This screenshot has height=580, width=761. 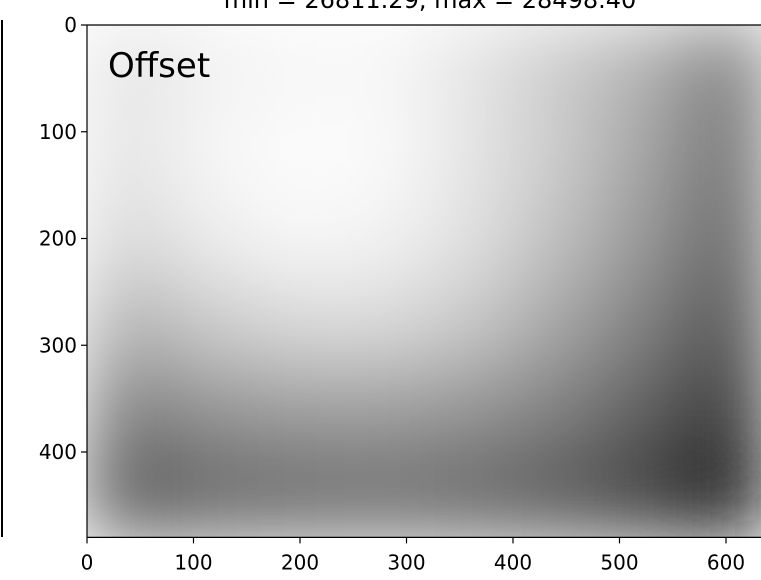 I want to click on y-tick-label: 0, so click(x=70, y=25).